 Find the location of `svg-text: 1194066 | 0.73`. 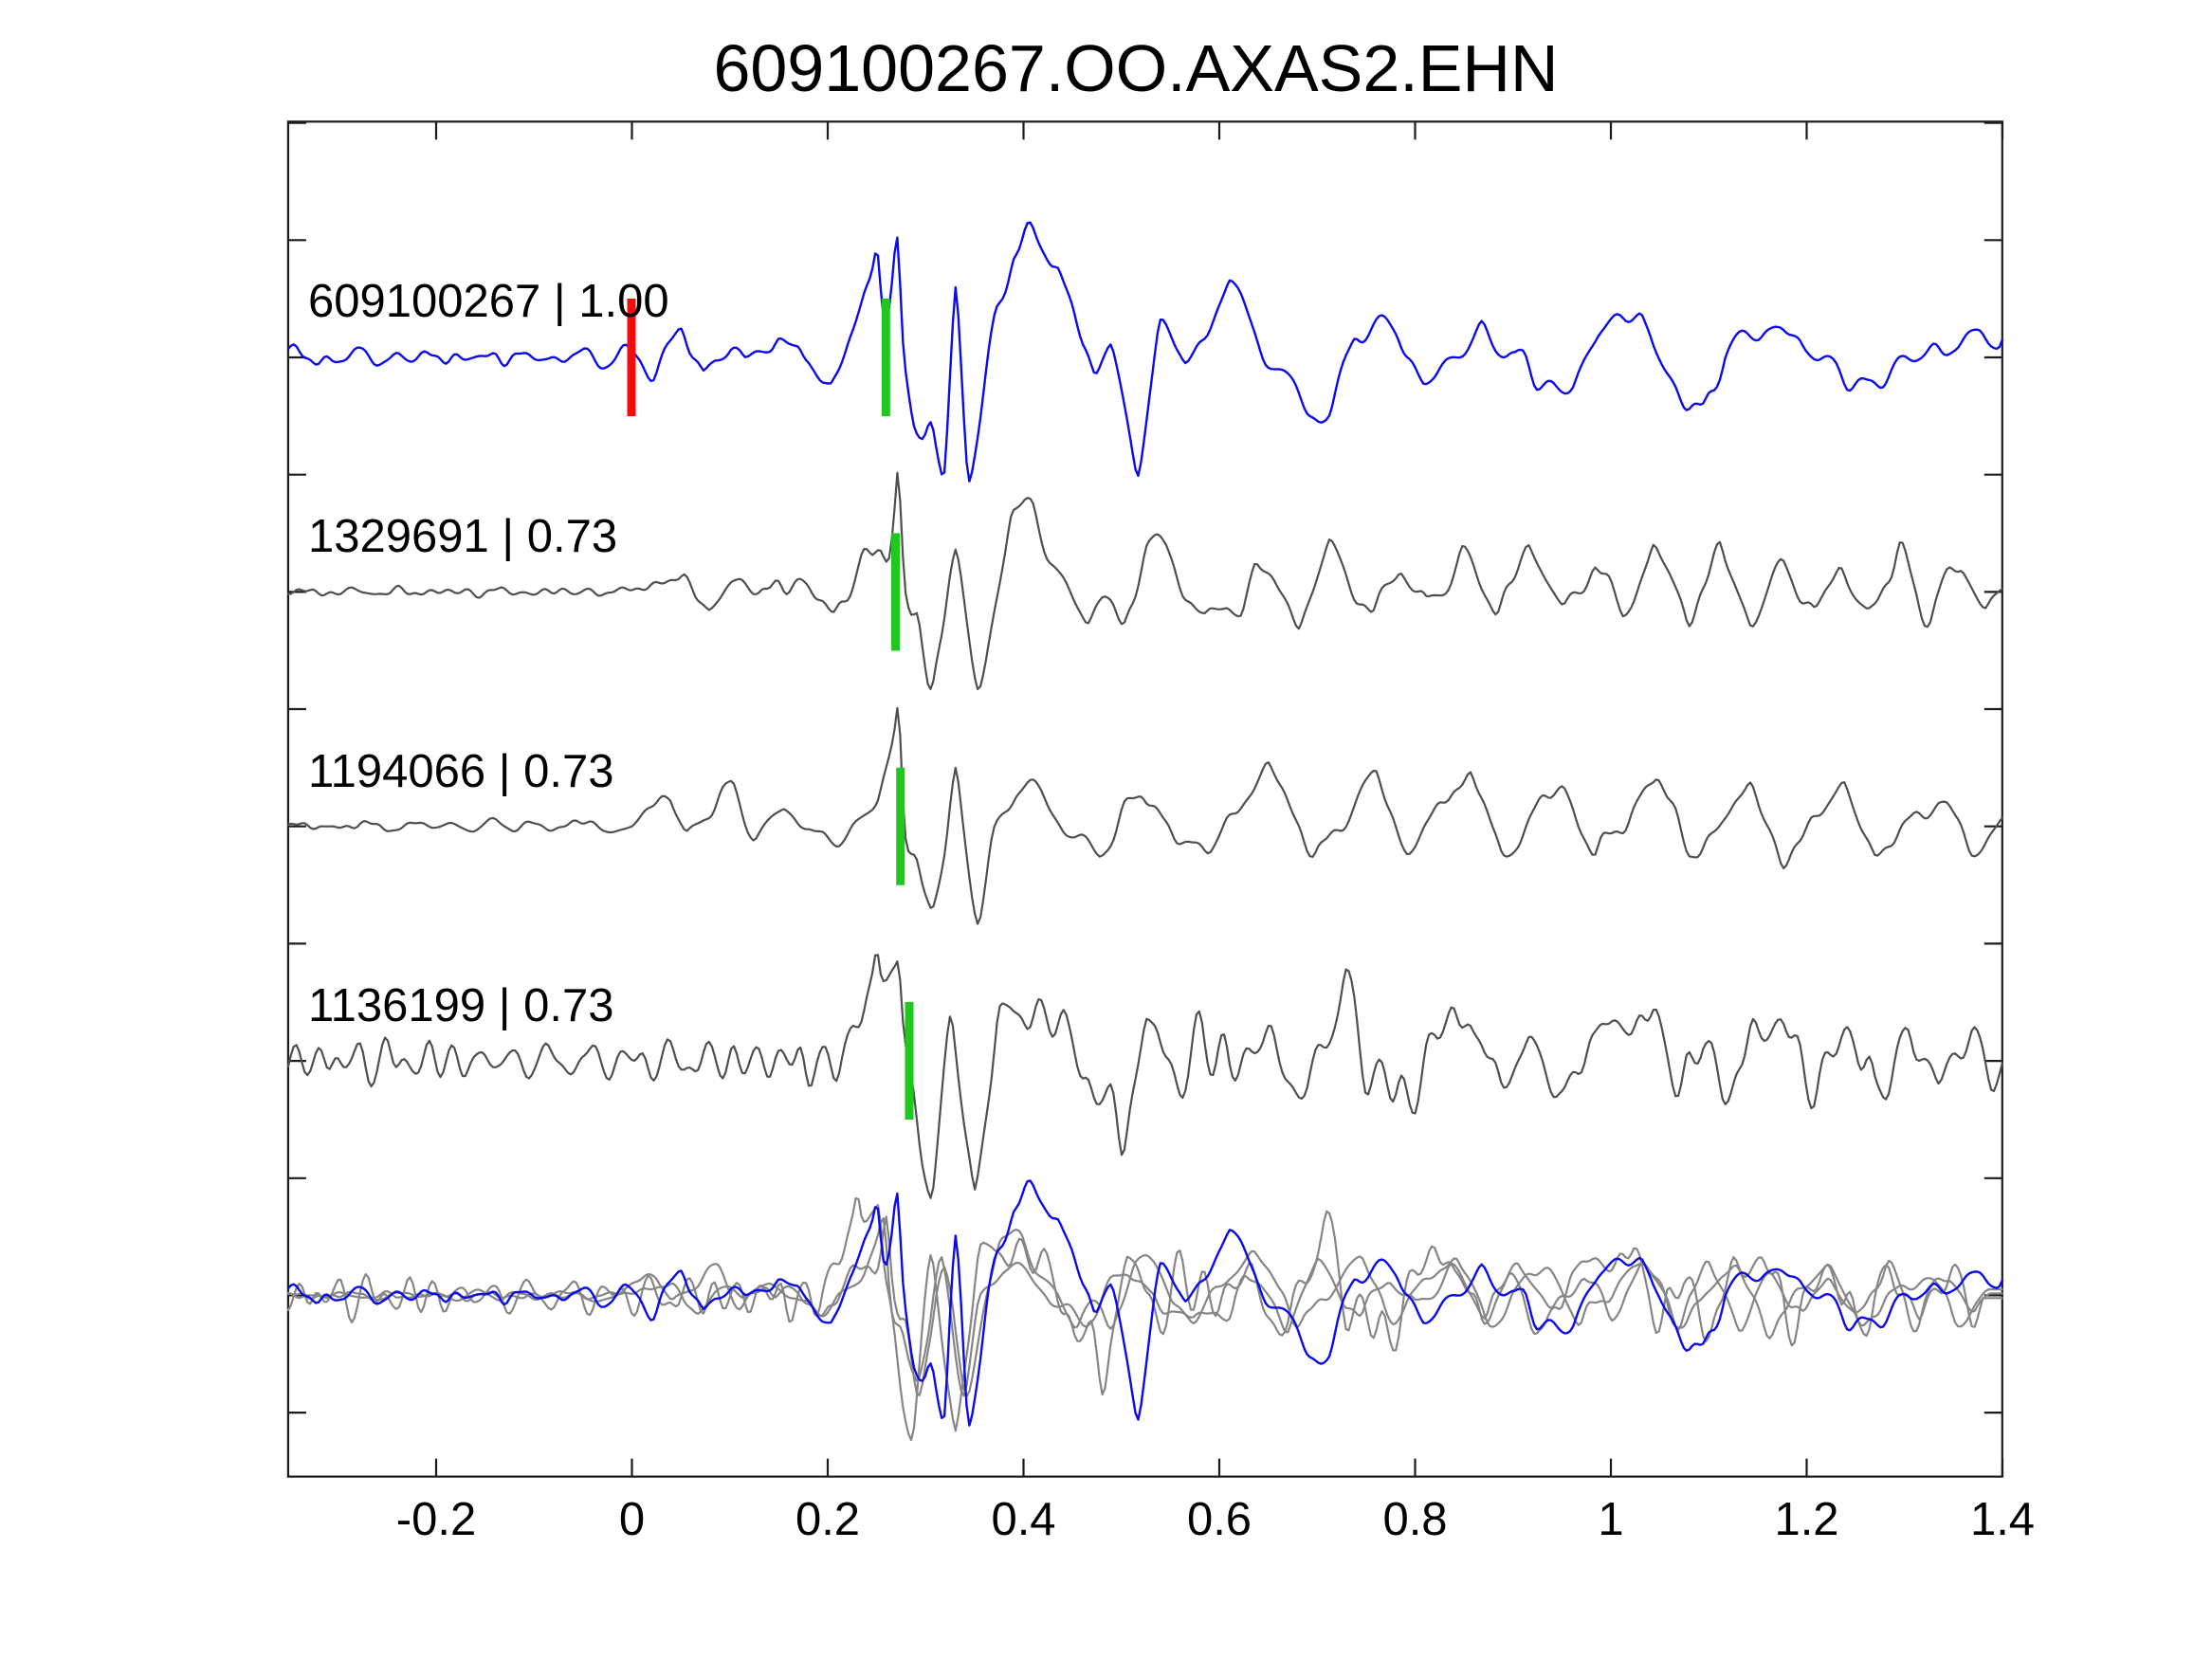

svg-text: 1194066 | 0.73 is located at coordinates (460, 771).